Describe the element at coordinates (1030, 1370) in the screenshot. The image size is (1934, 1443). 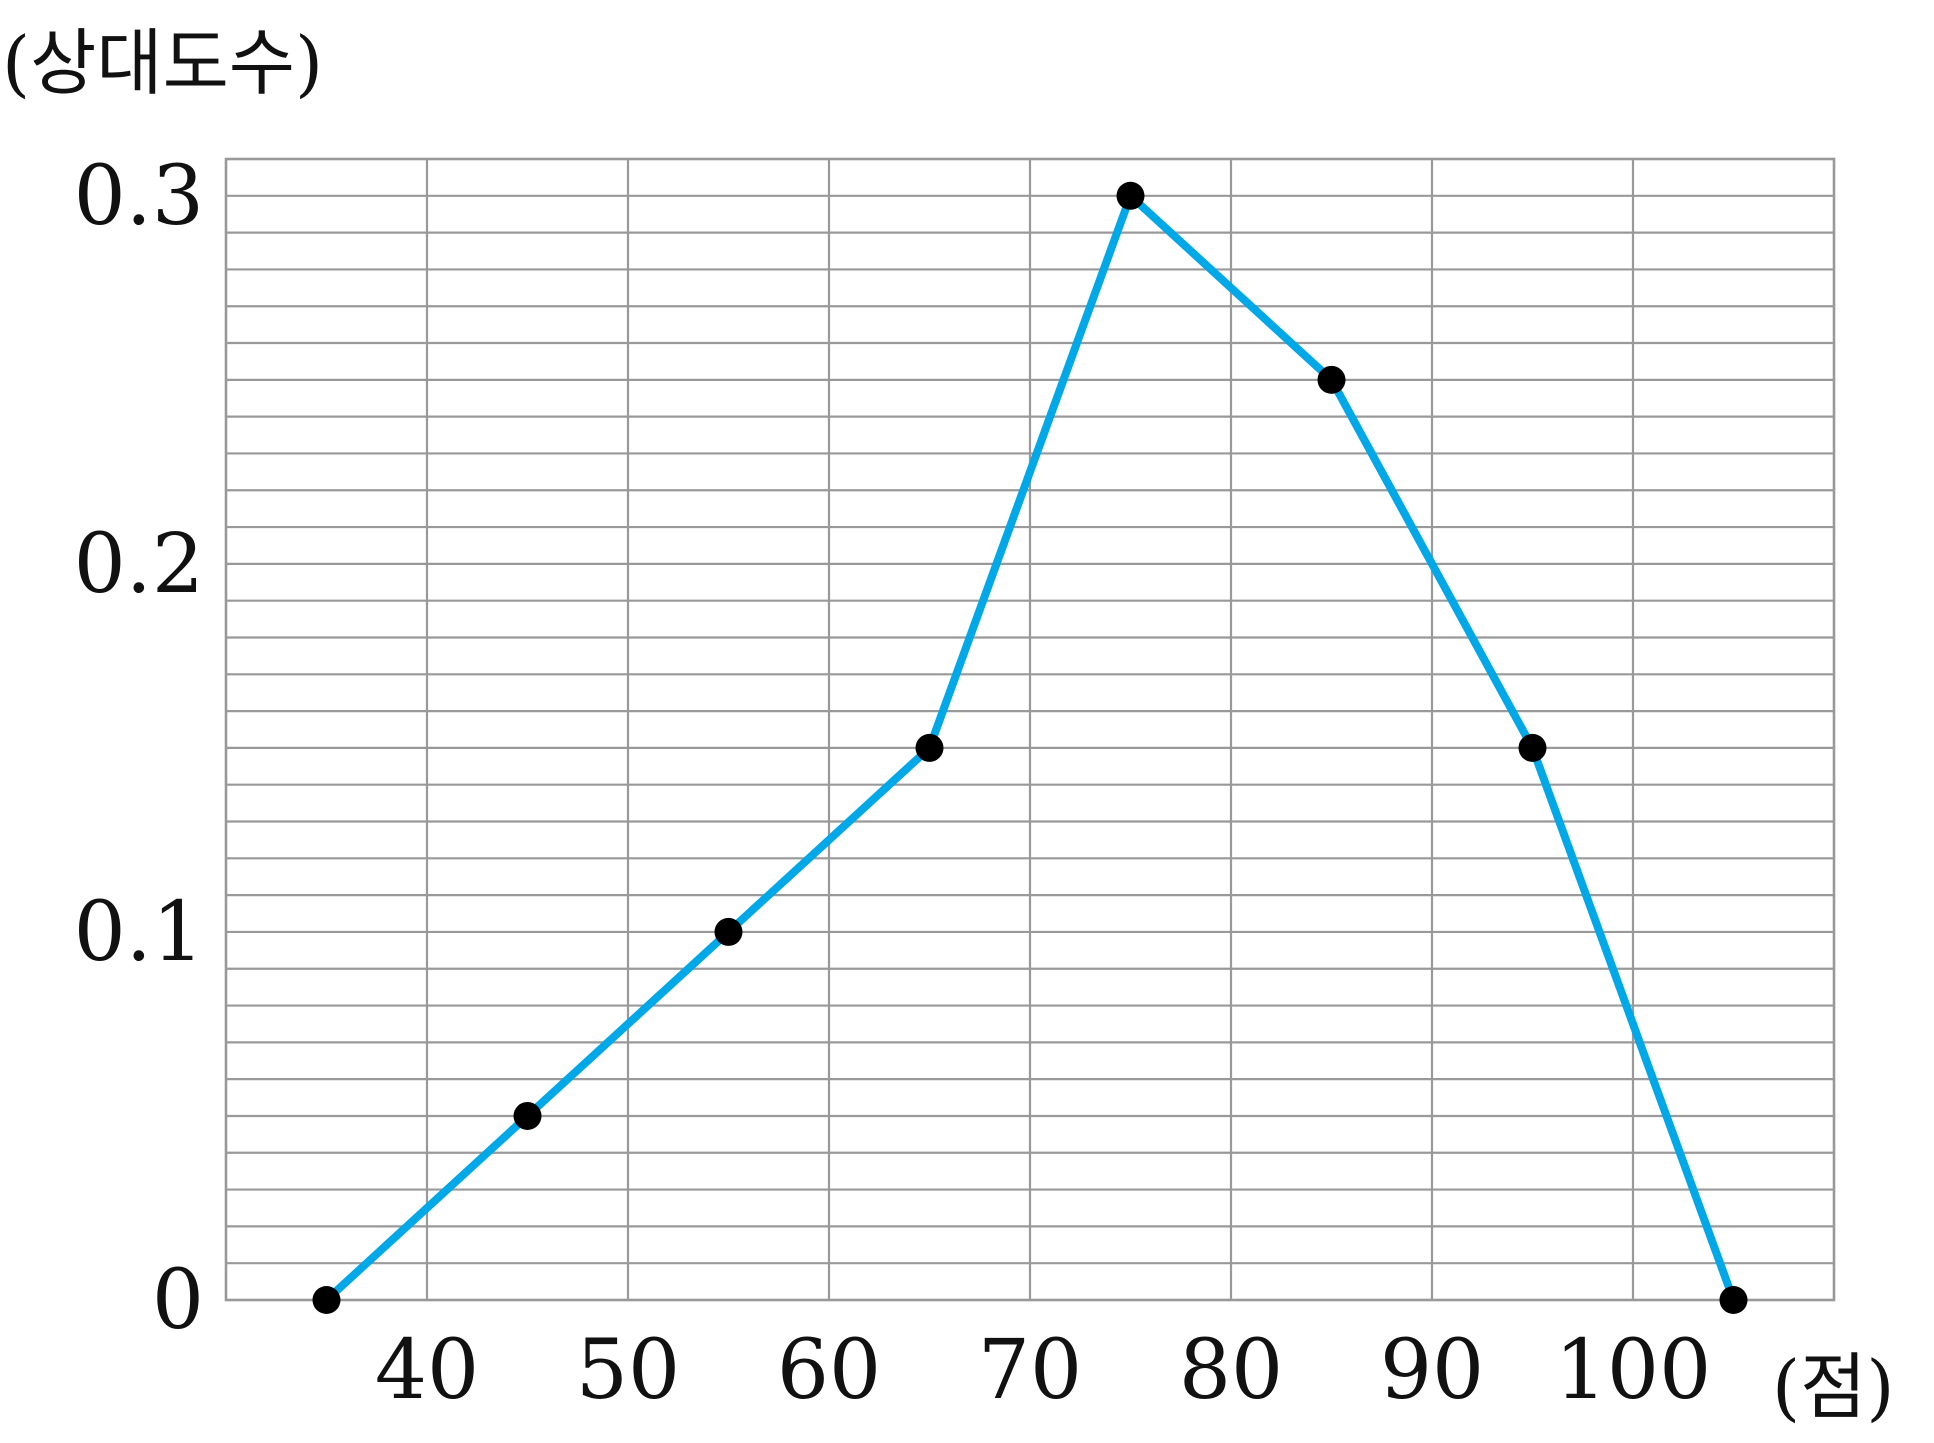
I see `x-tick-label: 70` at that location.